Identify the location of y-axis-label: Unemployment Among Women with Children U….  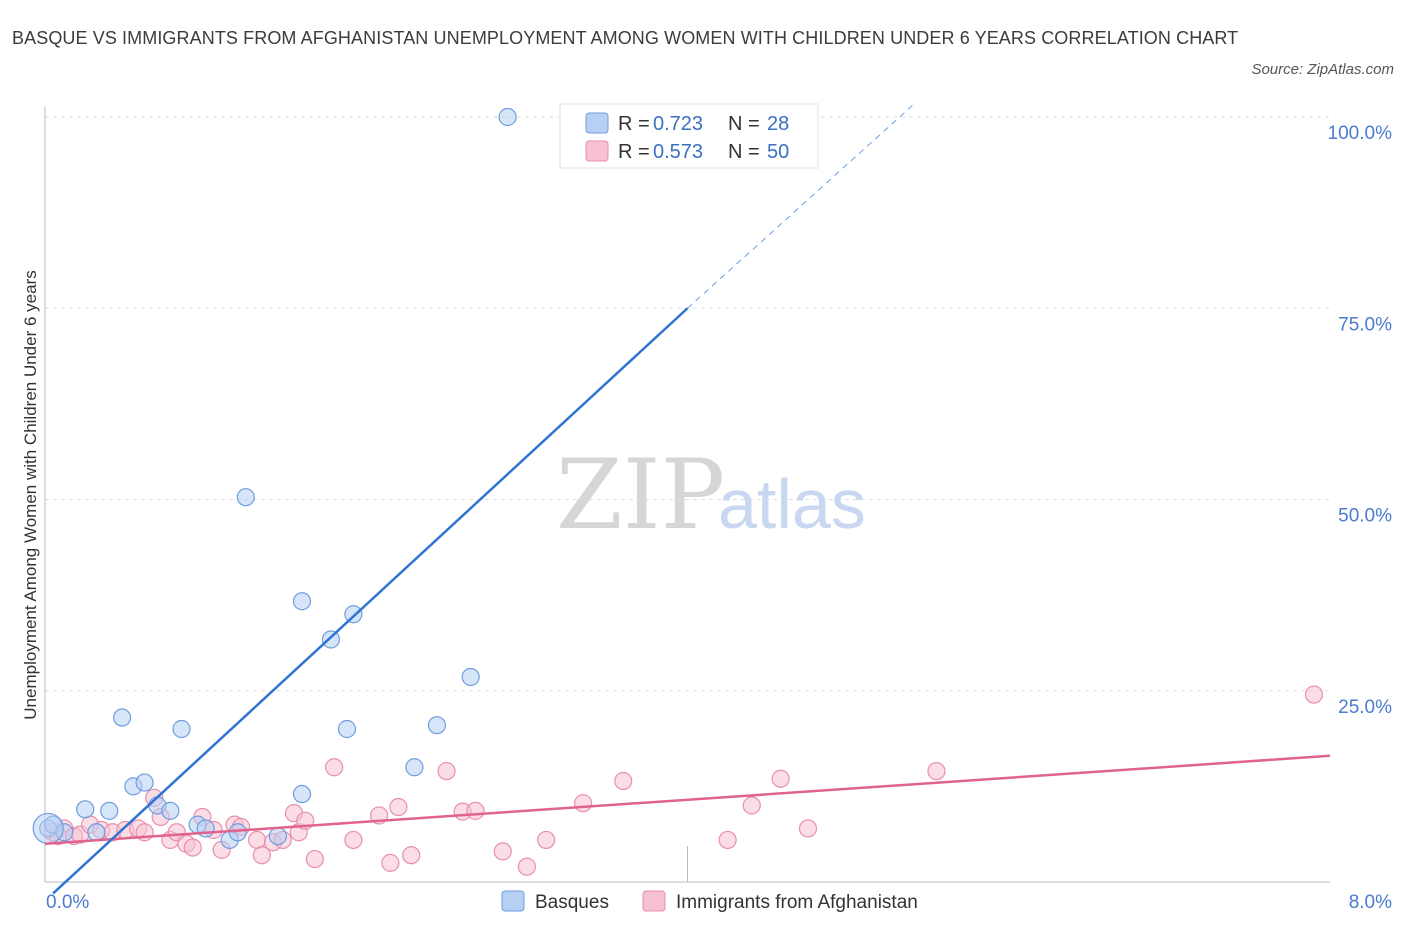
(30, 494).